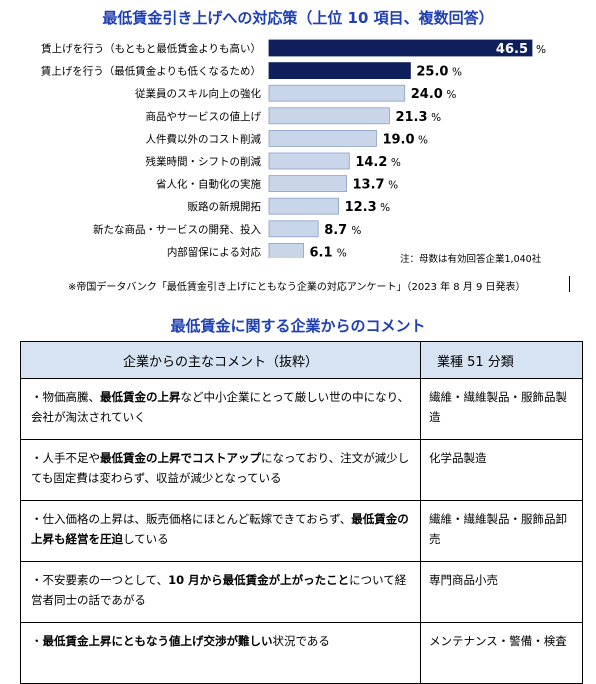  What do you see at coordinates (501, 470) in the screenshot?
I see `industry-cell: 化学品製造` at bounding box center [501, 470].